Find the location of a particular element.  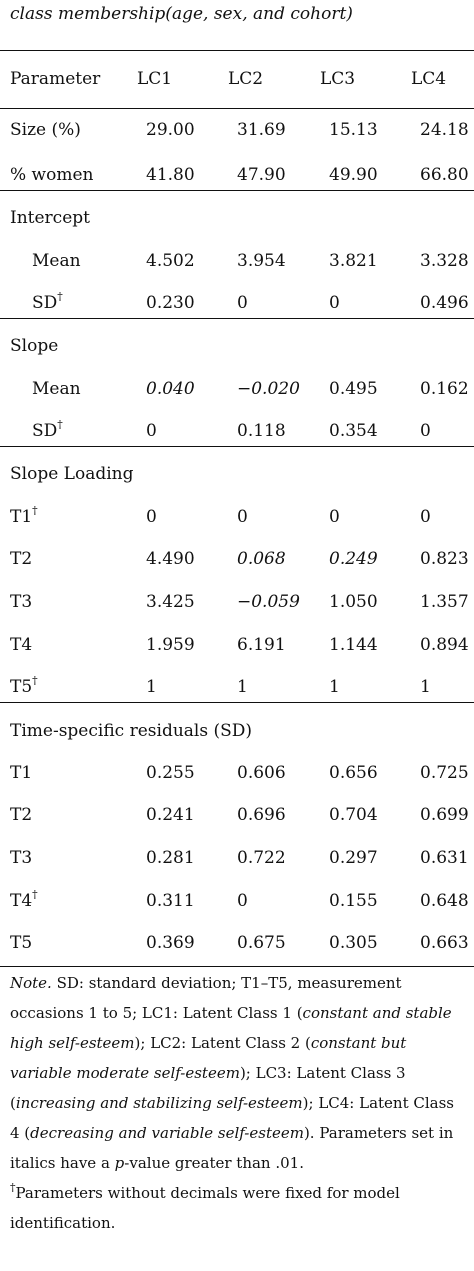

cell-lc2: 0.118 is located at coordinates (261, 431).